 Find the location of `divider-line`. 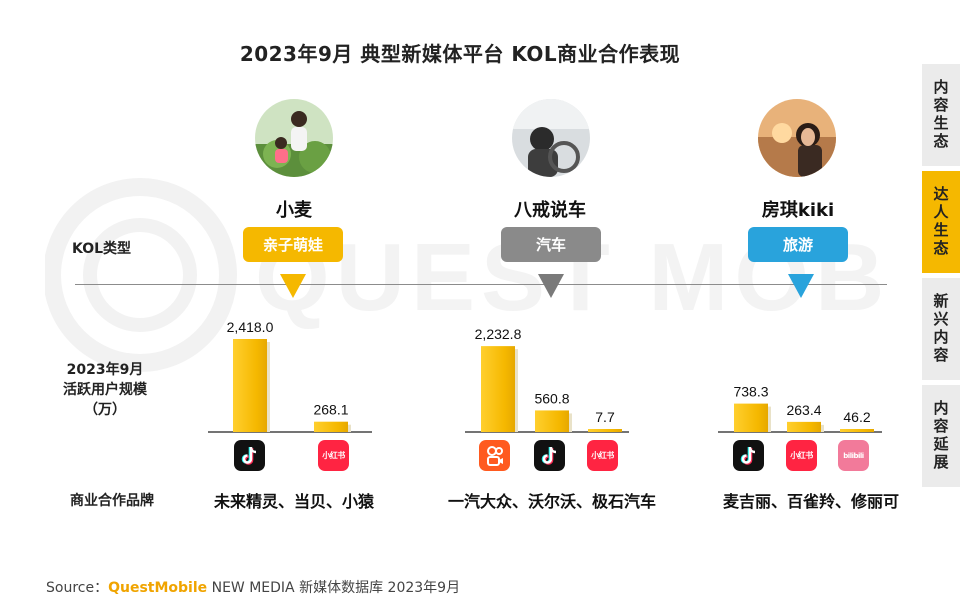

divider-line is located at coordinates (481, 284).